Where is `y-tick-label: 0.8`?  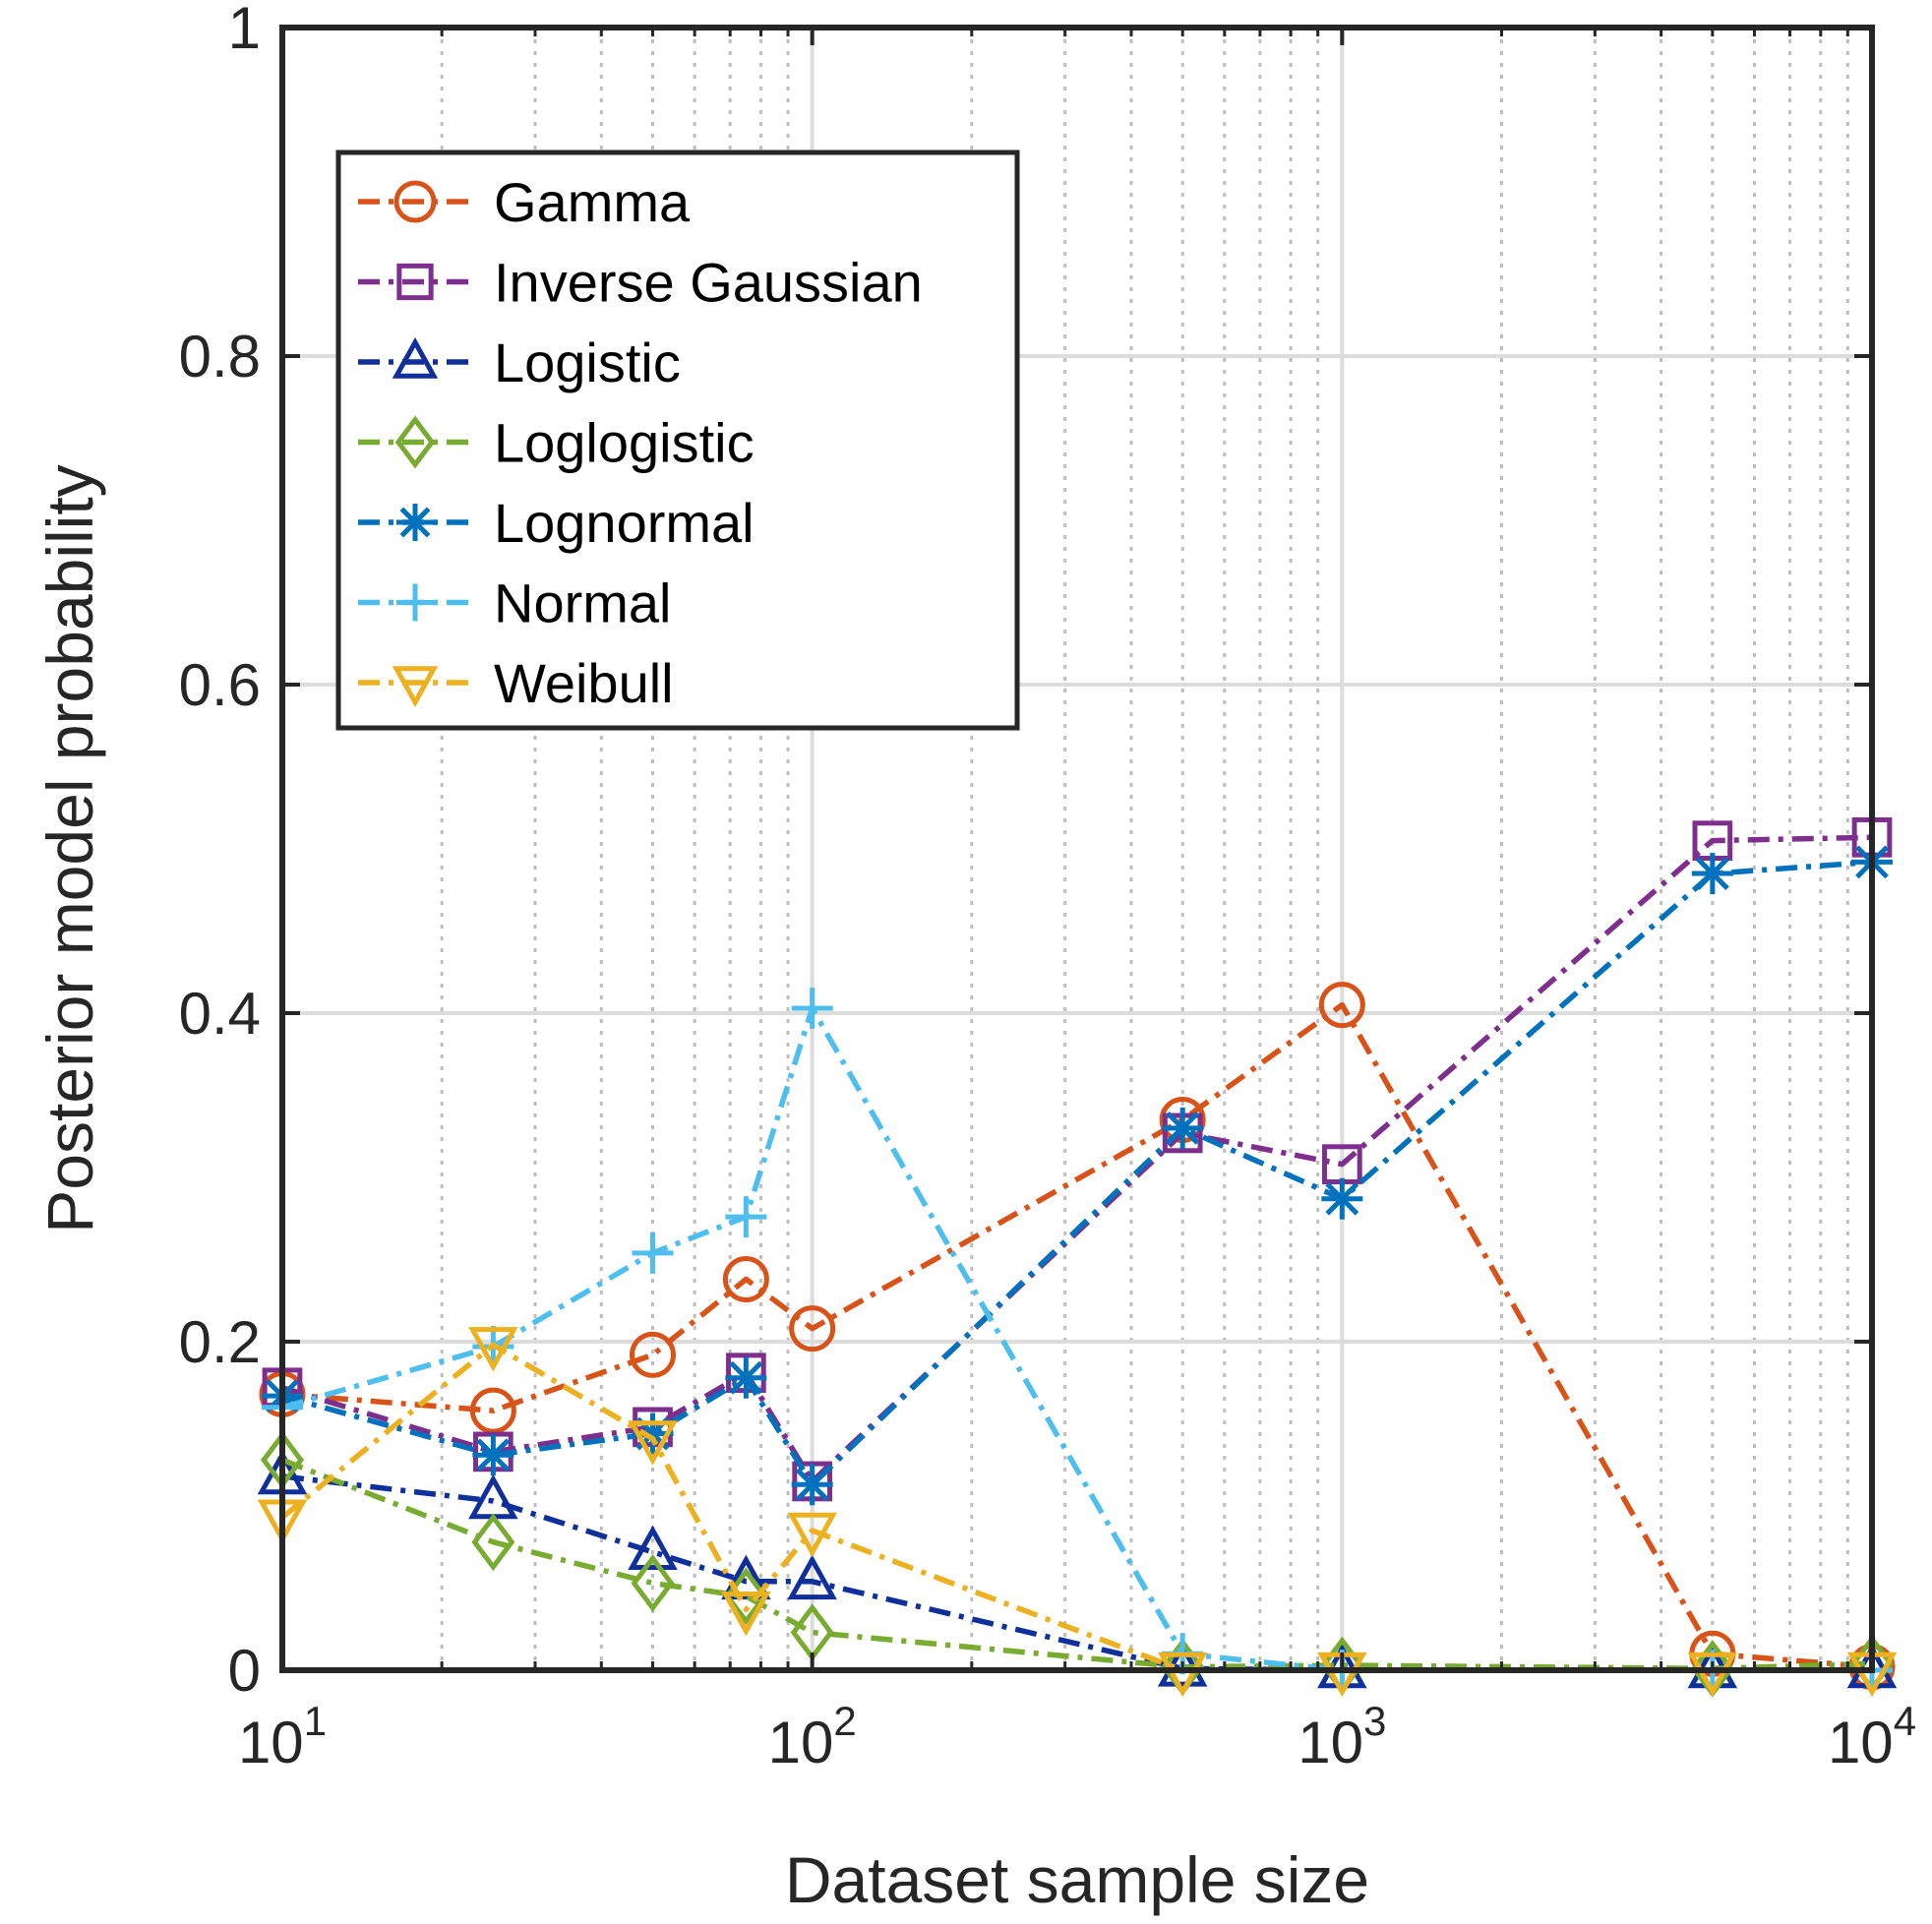 y-tick-label: 0.8 is located at coordinates (220, 357).